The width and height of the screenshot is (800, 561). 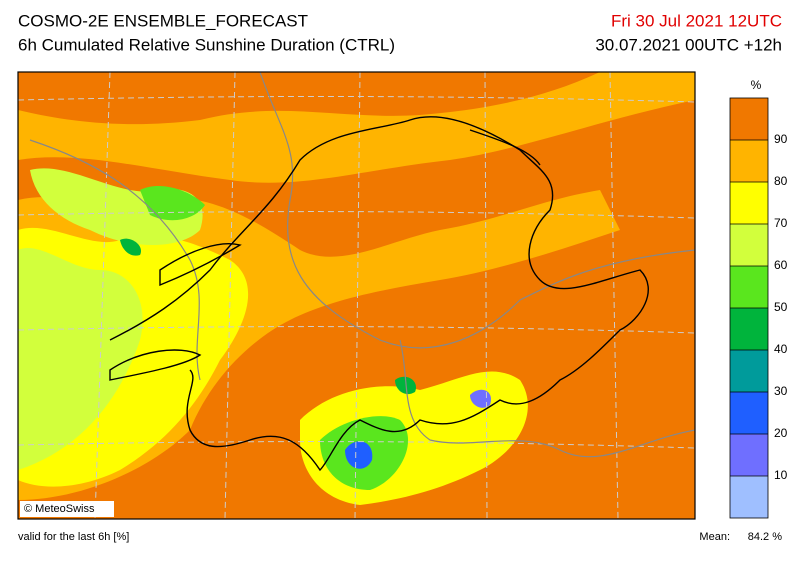 I want to click on credit: © MeteoSwiss, so click(x=59, y=509).